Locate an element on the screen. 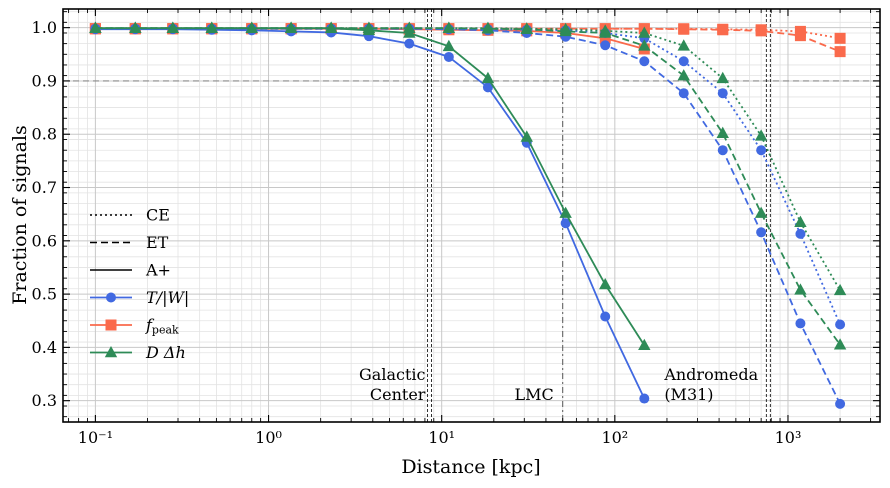 The width and height of the screenshot is (890, 488). legend-marker-circle is located at coordinates (111, 297).